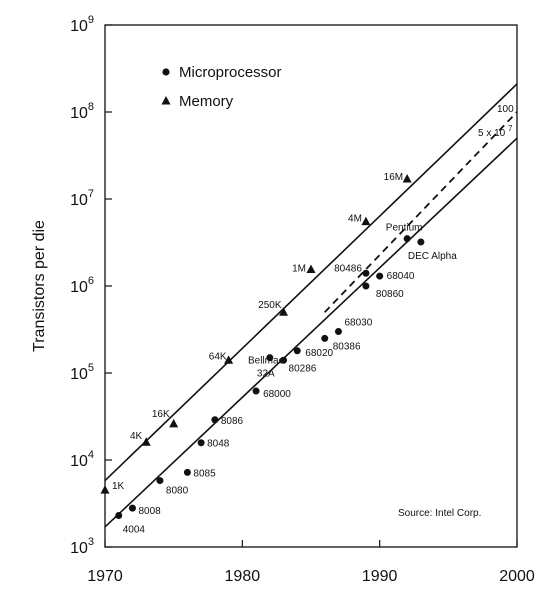  I want to click on y-tick-label-4: 10⁷, so click(82, 198).